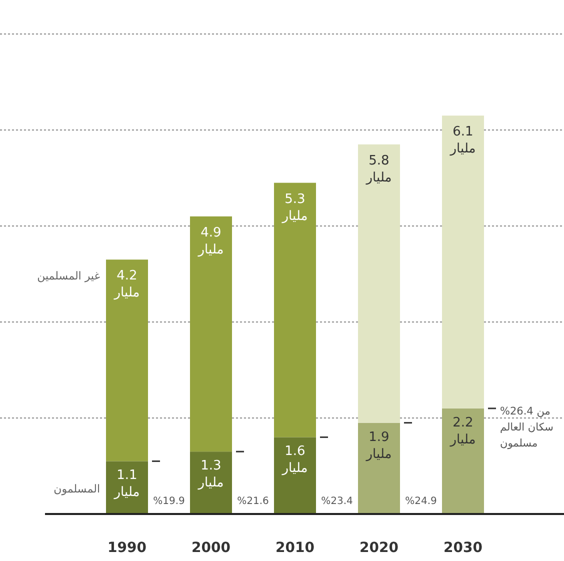 The image size is (564, 561). What do you see at coordinates (127, 548) in the screenshot?
I see `x-tick-label: 1990` at bounding box center [127, 548].